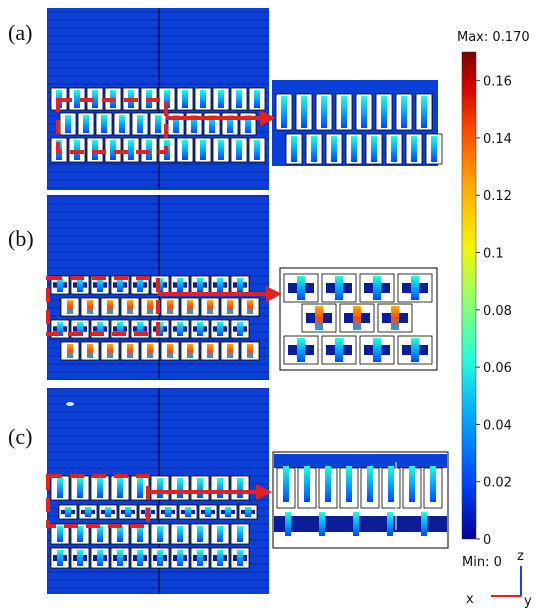 Image resolution: width=539 pixels, height=608 pixels. What do you see at coordinates (221, 118) in the screenshot?
I see `zoom-arrow-a` at bounding box center [221, 118].